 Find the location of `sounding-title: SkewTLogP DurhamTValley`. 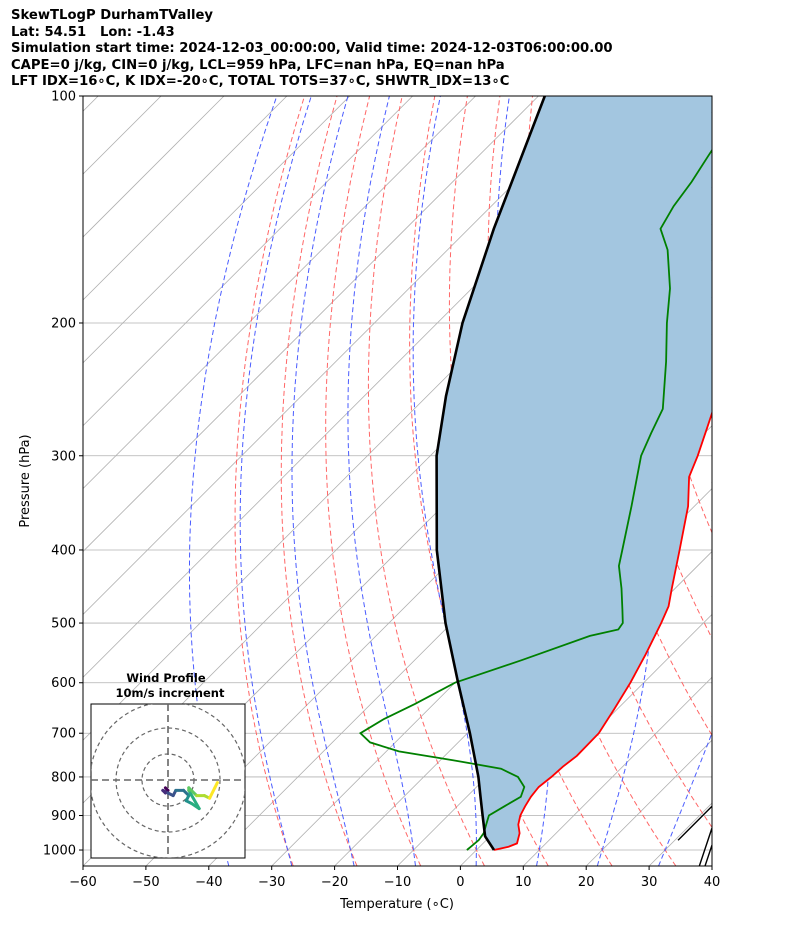

sounding-title: SkewTLogP DurhamTValley is located at coordinates (112, 15).